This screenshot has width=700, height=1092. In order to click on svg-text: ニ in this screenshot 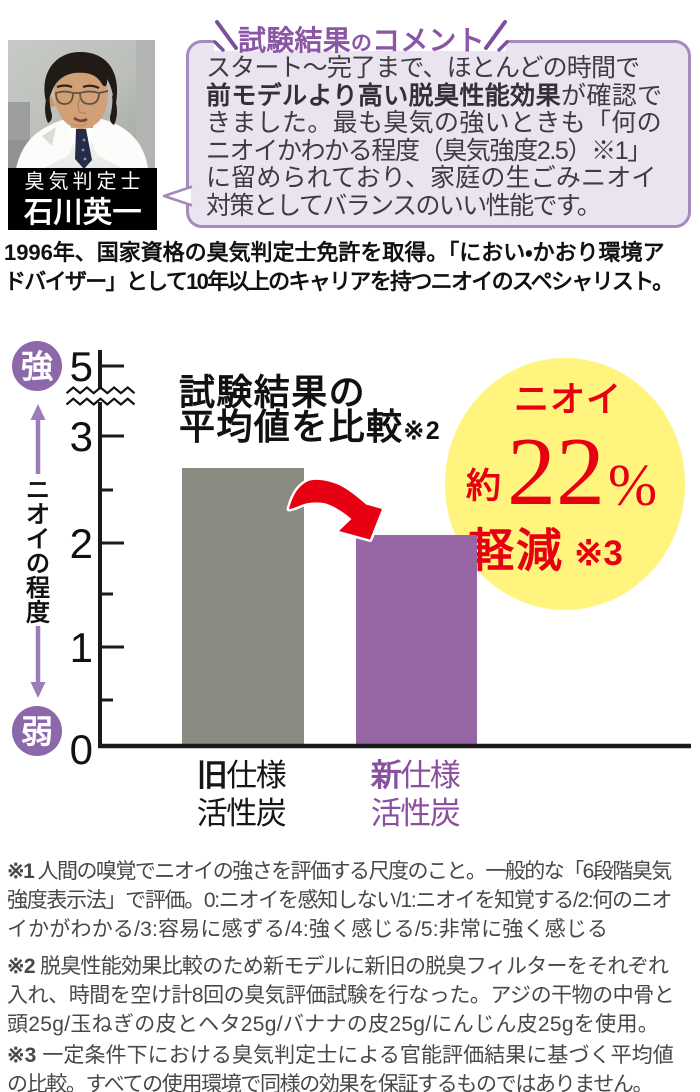, I will do `click(38, 490)`.